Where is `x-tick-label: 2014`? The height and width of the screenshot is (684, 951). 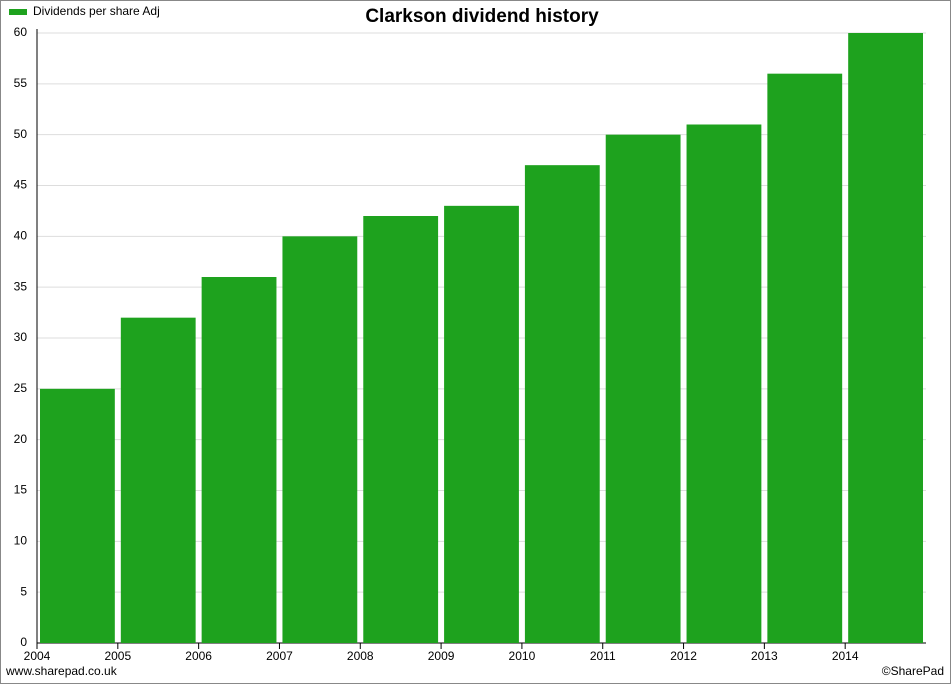 x-tick-label: 2014 is located at coordinates (845, 656).